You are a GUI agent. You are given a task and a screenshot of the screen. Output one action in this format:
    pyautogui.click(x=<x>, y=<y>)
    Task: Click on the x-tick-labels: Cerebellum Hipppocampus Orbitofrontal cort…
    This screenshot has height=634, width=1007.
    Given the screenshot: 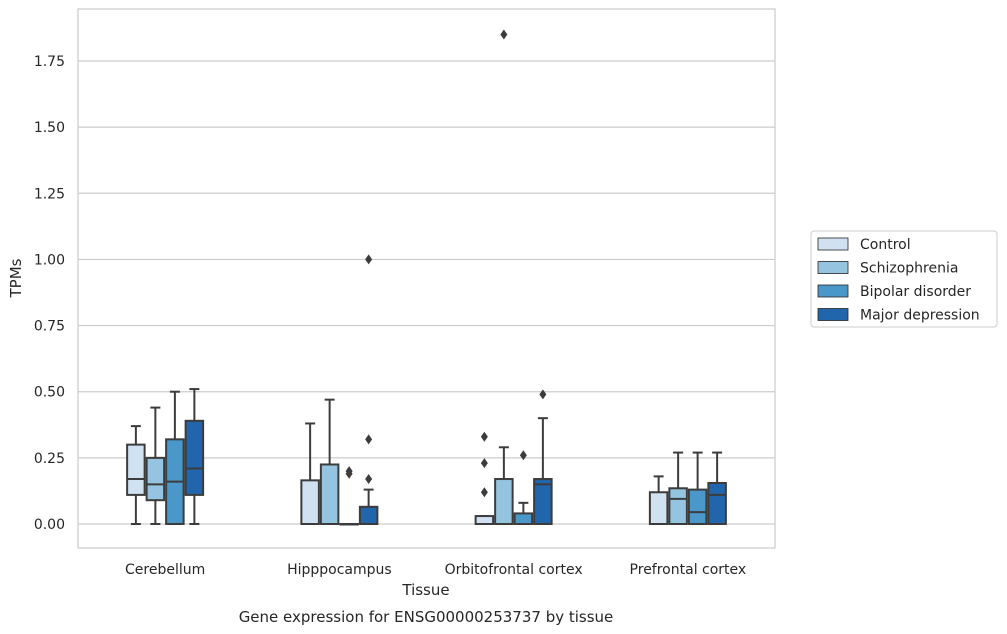 What is the action you would take?
    pyautogui.click(x=435, y=570)
    